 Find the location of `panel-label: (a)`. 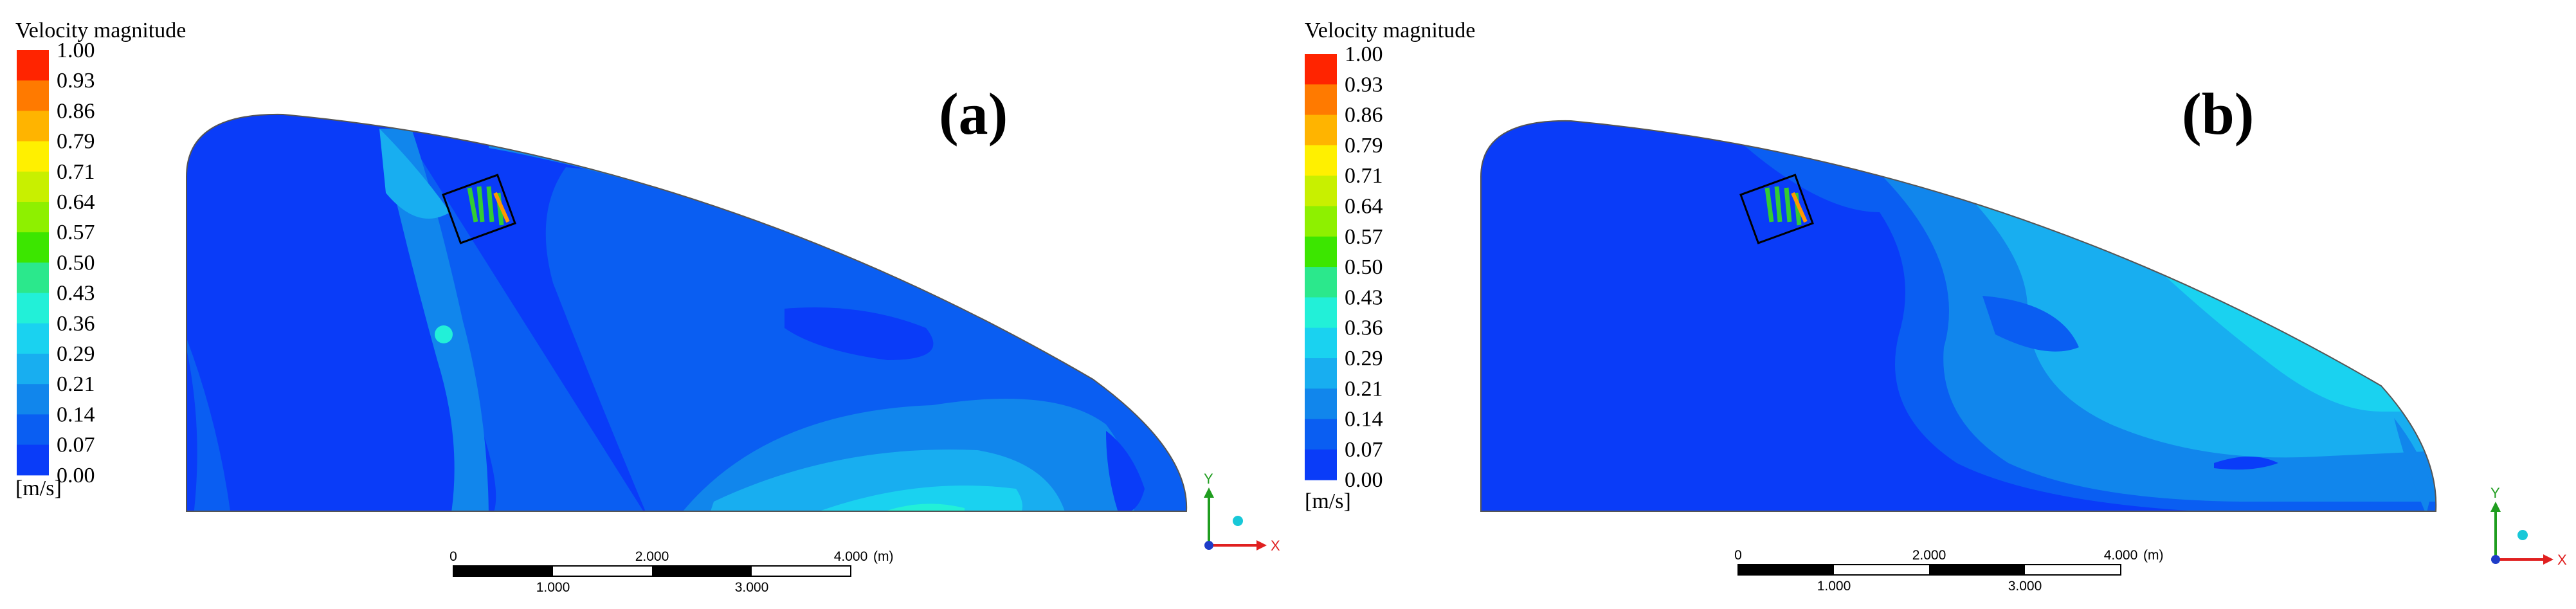

panel-label: (a) is located at coordinates (973, 114).